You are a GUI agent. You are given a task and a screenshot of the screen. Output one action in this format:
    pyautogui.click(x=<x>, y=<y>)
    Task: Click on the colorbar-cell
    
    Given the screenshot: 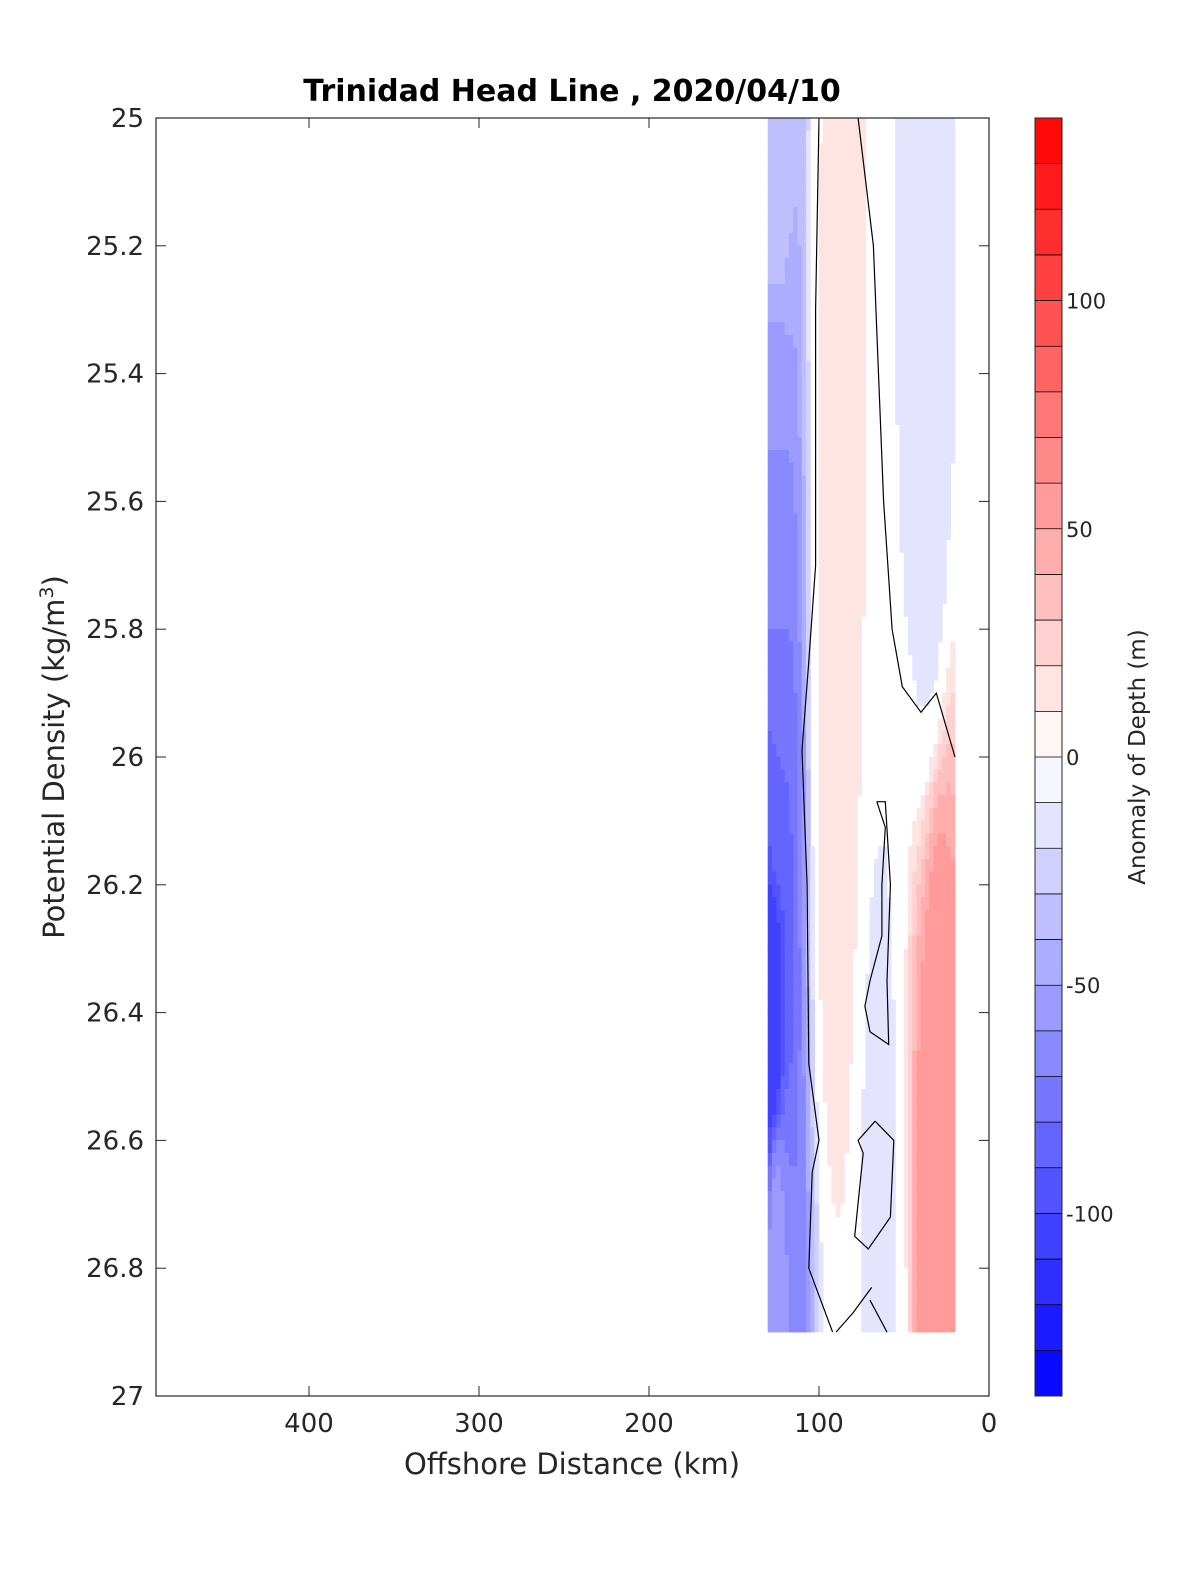 What is the action you would take?
    pyautogui.click(x=1048, y=643)
    